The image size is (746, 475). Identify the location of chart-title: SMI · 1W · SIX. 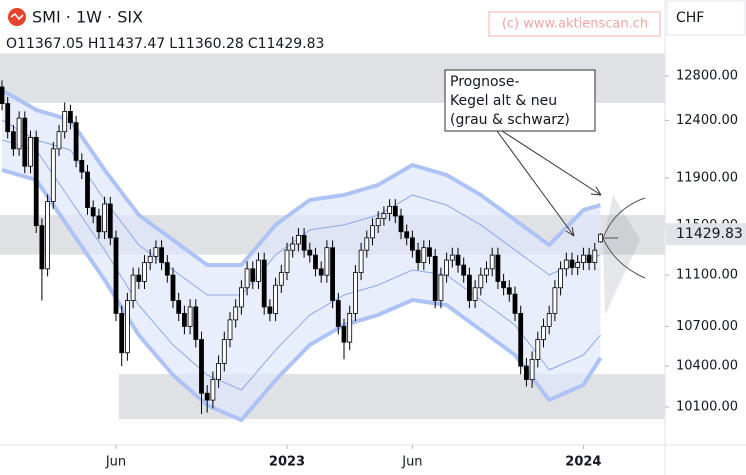
(87, 17).